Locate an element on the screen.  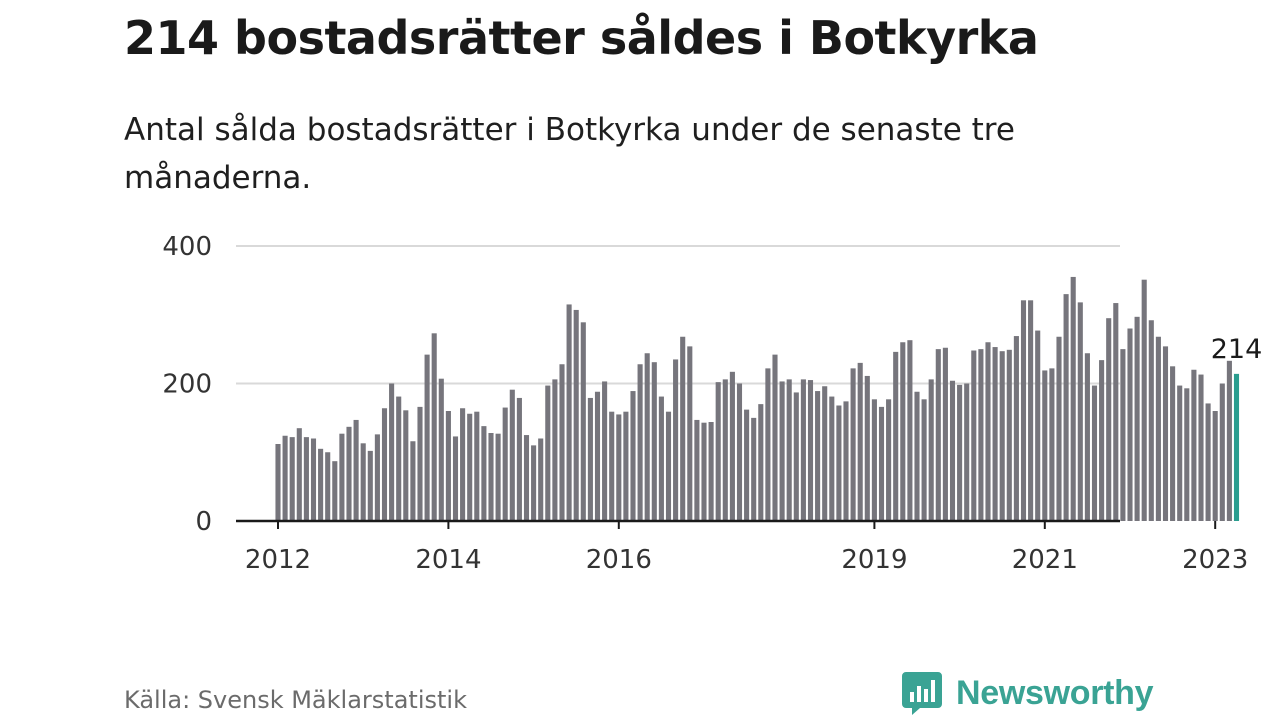
brand-name: Newsworthy is located at coordinates (1055, 692).